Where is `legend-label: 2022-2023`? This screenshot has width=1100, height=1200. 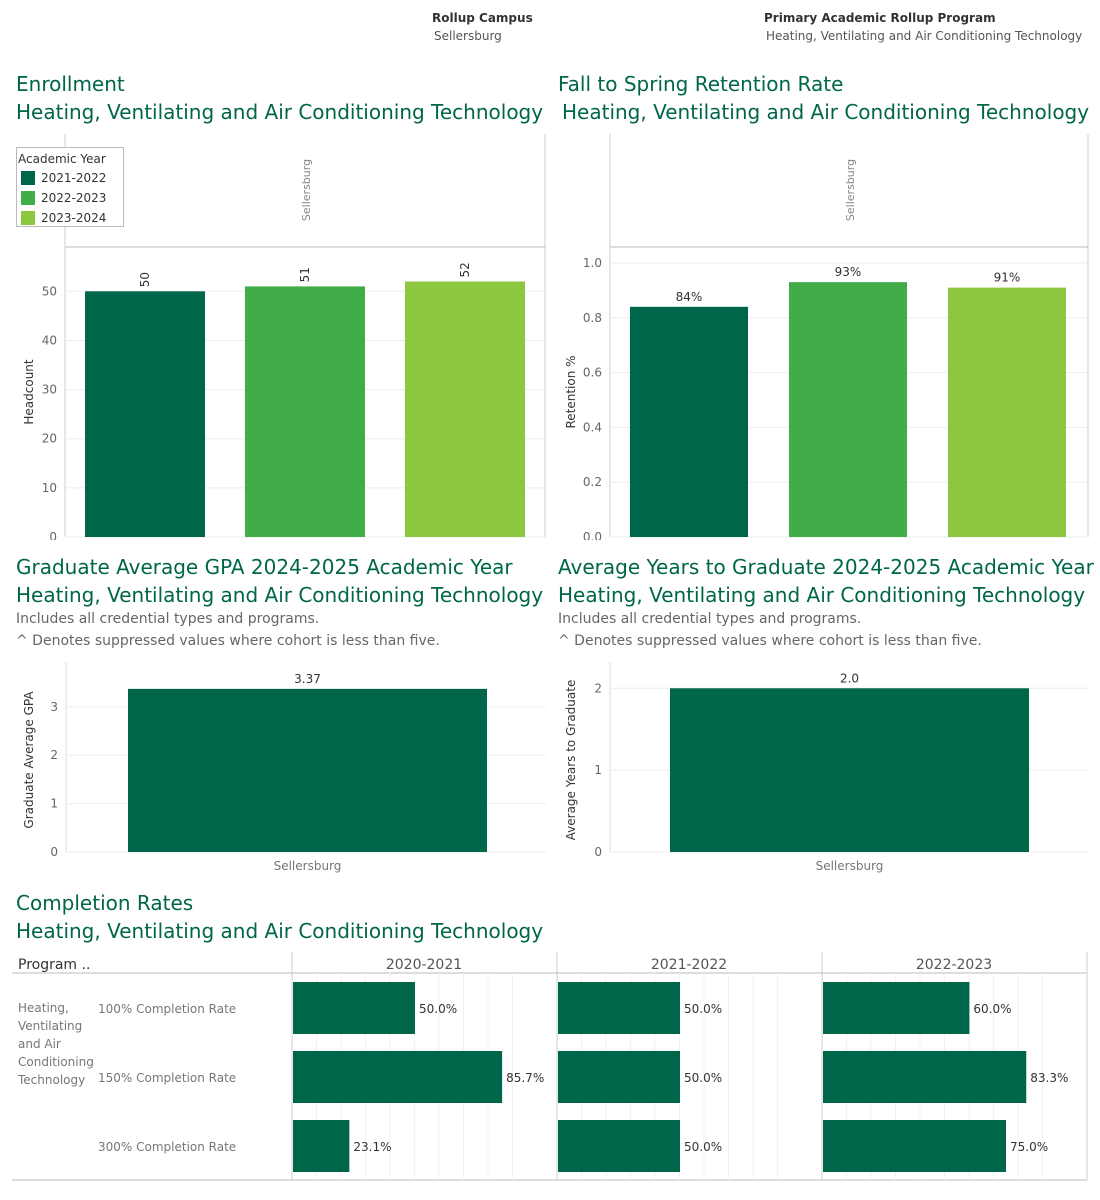
legend-label: 2022-2023 is located at coordinates (74, 198).